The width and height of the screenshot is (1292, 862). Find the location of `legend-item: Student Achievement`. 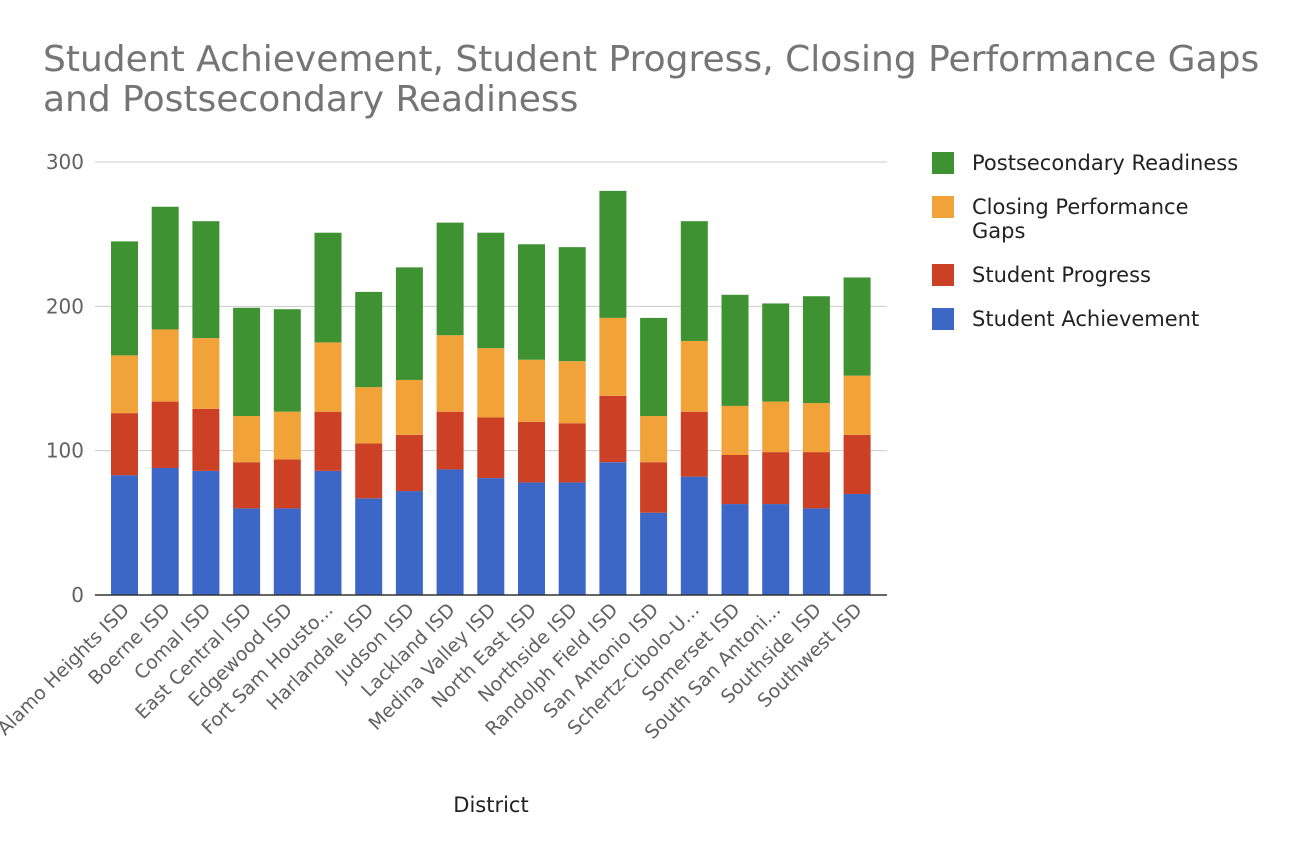

legend-item: Student Achievement is located at coordinates (1065, 319).